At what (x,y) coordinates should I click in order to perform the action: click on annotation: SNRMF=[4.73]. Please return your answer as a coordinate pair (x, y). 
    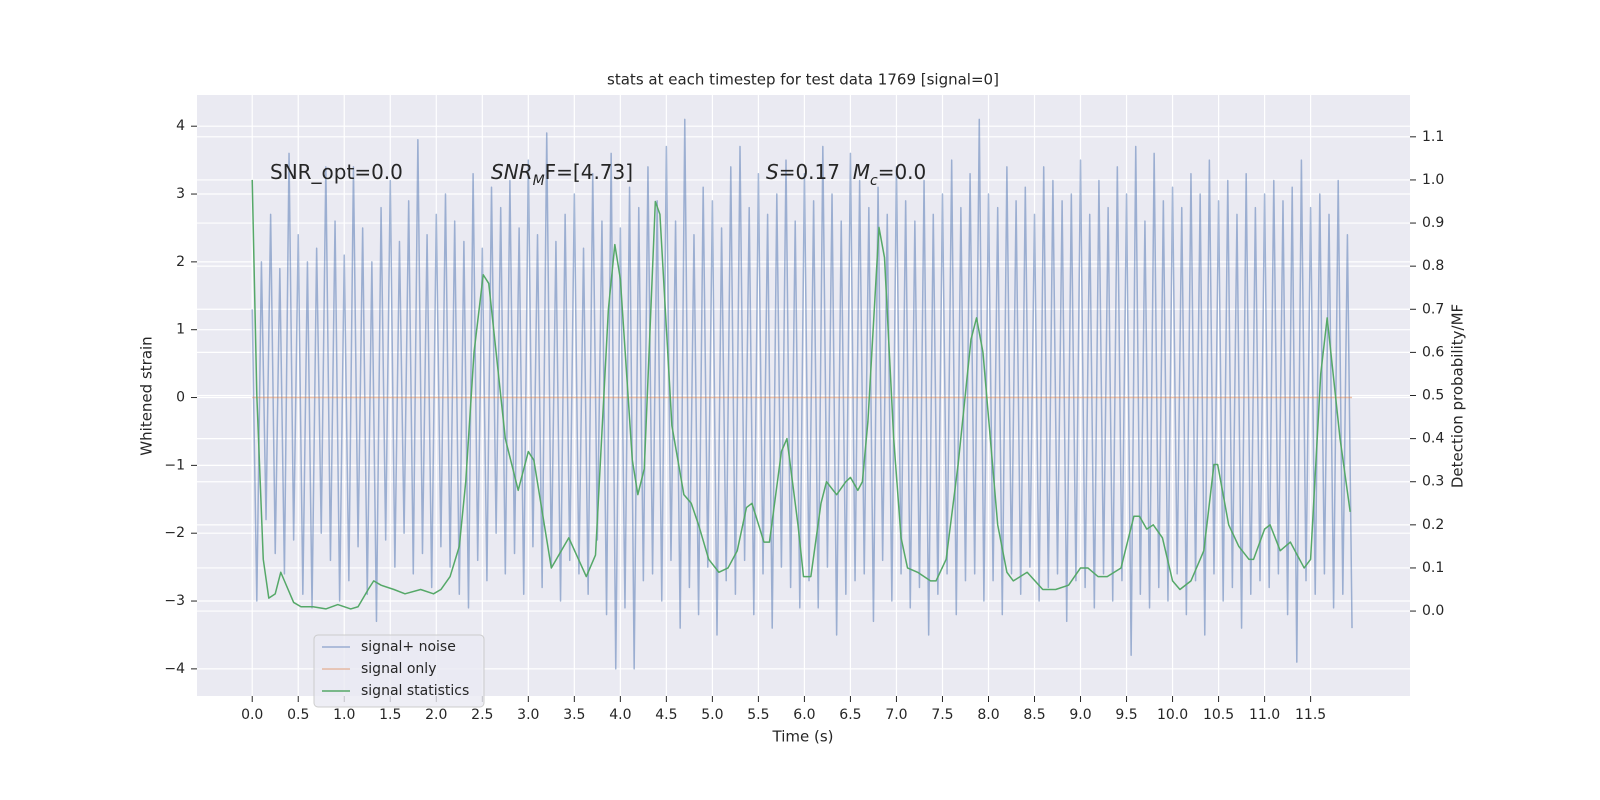
    Looking at the image, I should click on (562, 175).